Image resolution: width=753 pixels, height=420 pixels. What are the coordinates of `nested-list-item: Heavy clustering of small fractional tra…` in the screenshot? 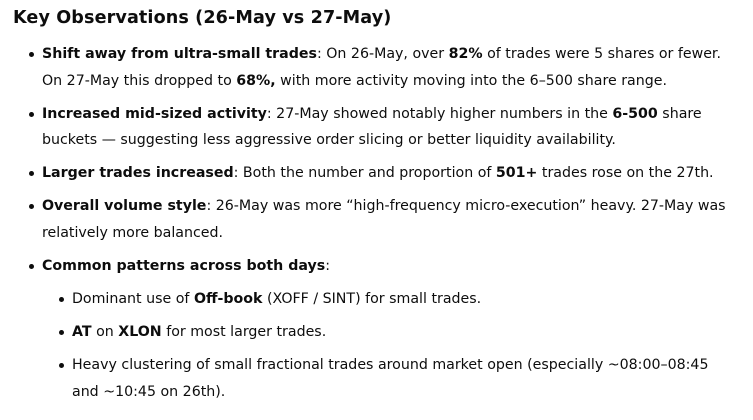 It's located at (388, 378).